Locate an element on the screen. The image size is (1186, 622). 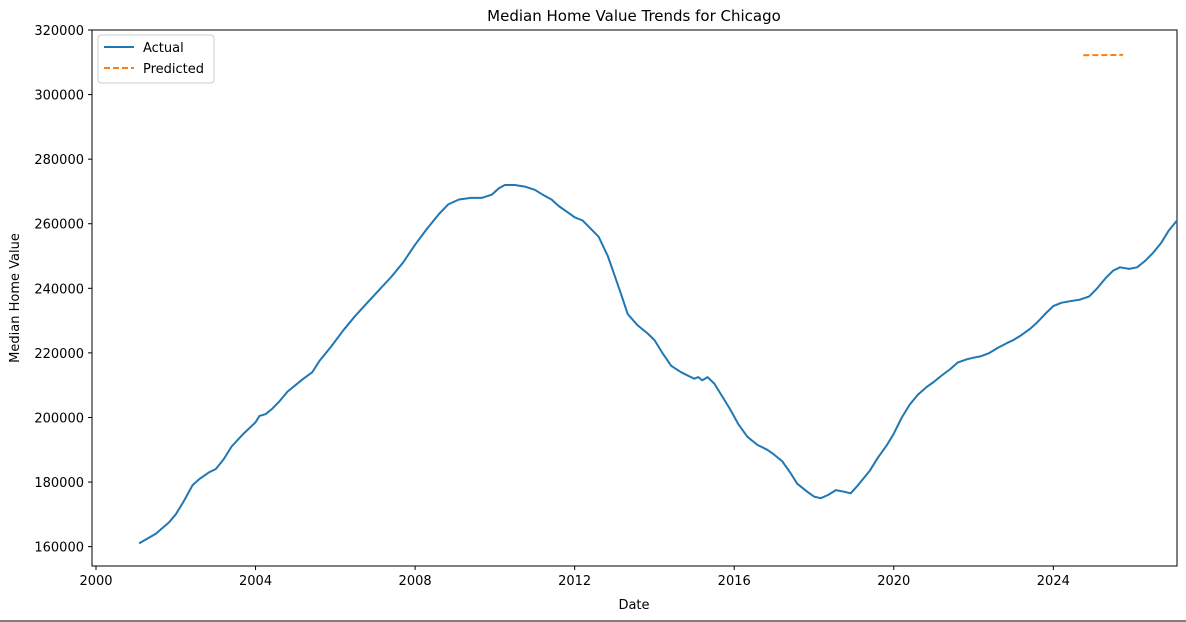
legend-predicted-label: Predicted is located at coordinates (173, 69).